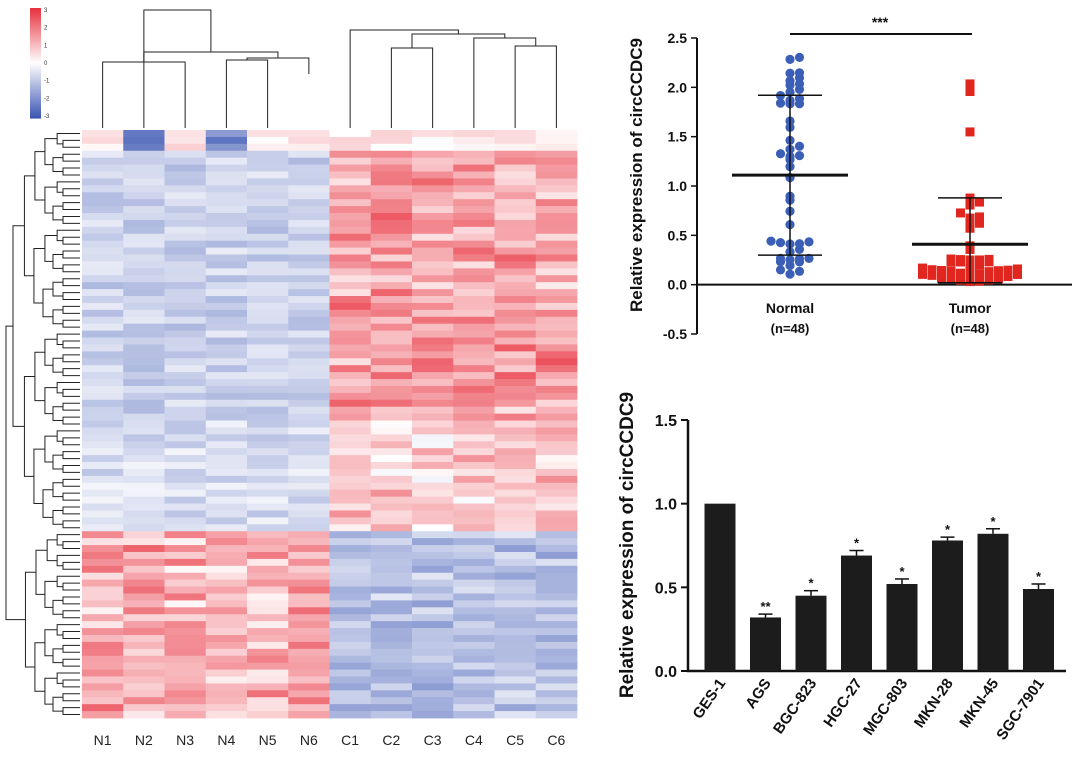  Describe the element at coordinates (474, 740) in the screenshot. I see `heatmap-column-label: C4` at that location.